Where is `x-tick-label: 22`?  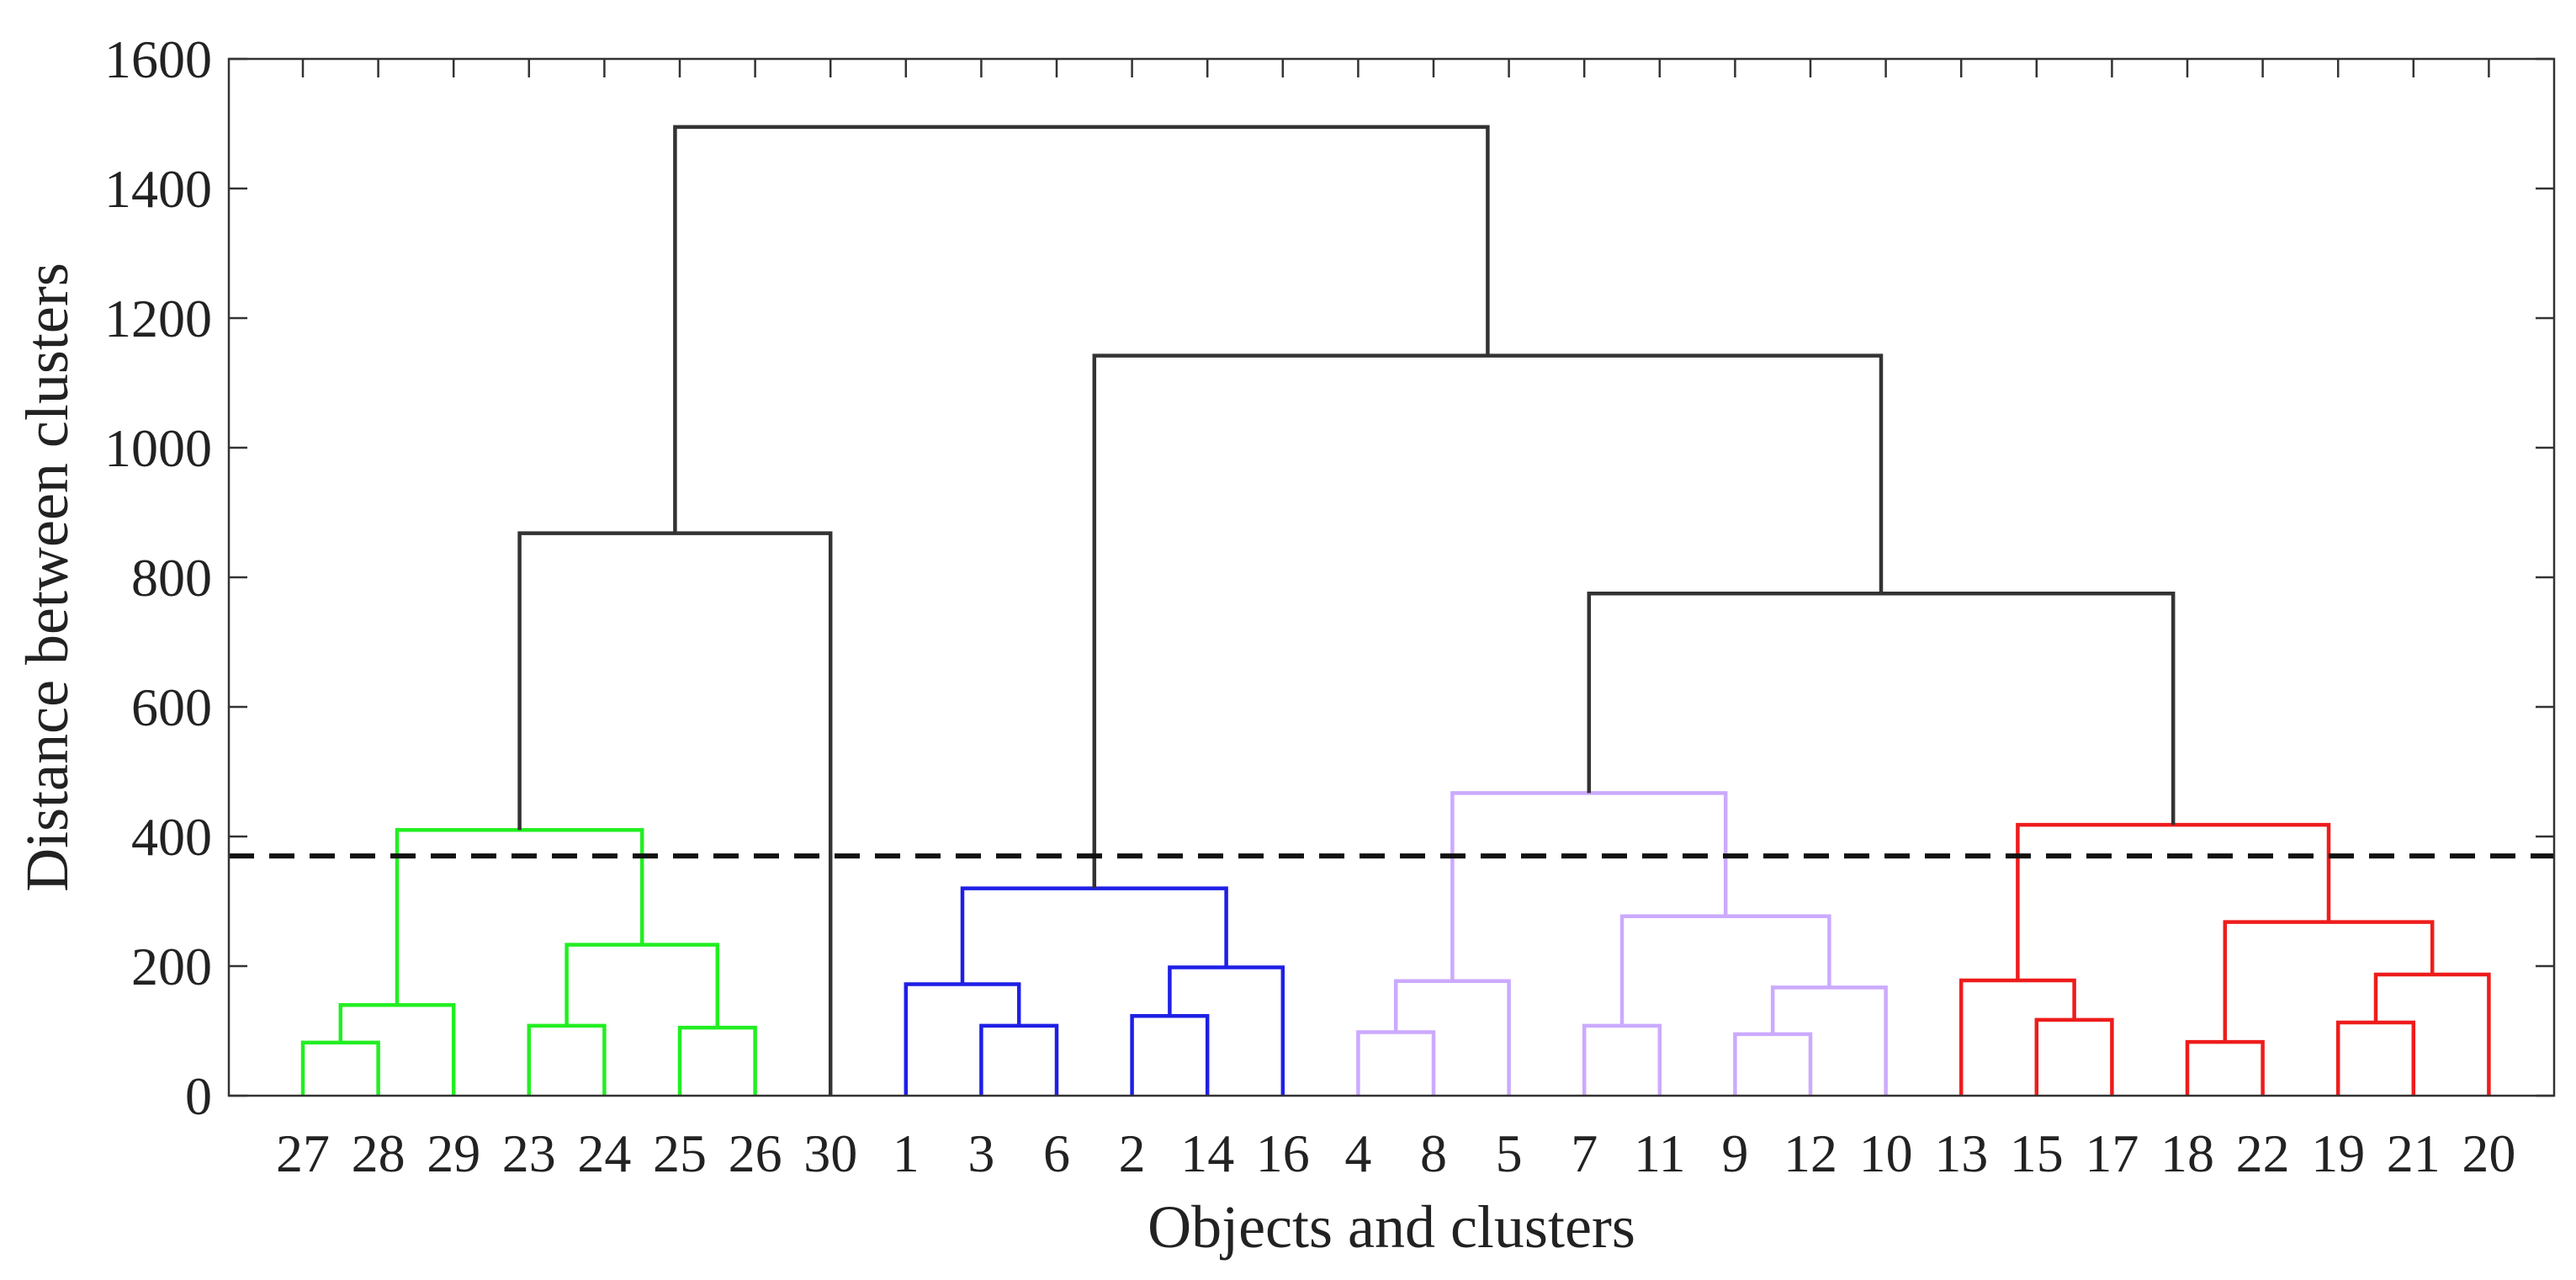
x-tick-label: 22 is located at coordinates (2263, 1153).